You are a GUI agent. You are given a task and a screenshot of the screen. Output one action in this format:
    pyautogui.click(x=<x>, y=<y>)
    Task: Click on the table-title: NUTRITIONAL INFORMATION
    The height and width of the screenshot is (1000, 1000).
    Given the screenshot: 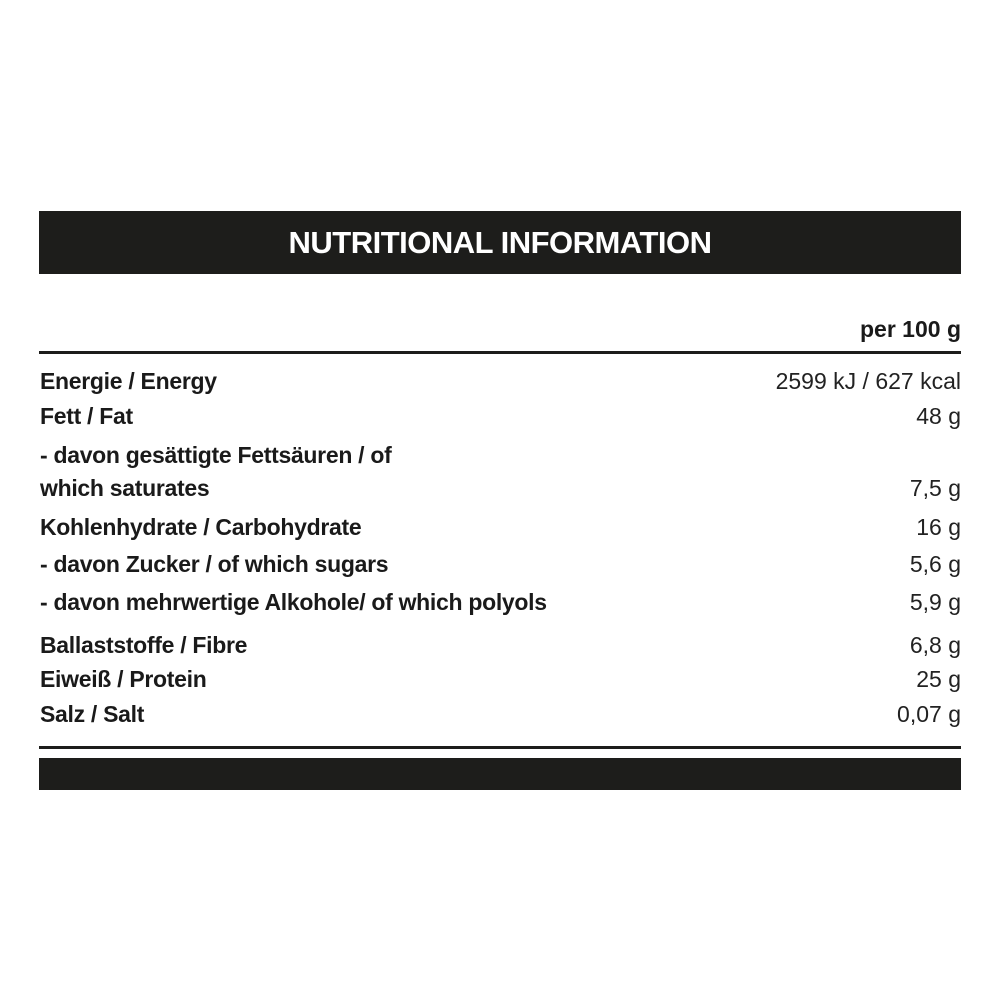 What is the action you would take?
    pyautogui.click(x=500, y=242)
    